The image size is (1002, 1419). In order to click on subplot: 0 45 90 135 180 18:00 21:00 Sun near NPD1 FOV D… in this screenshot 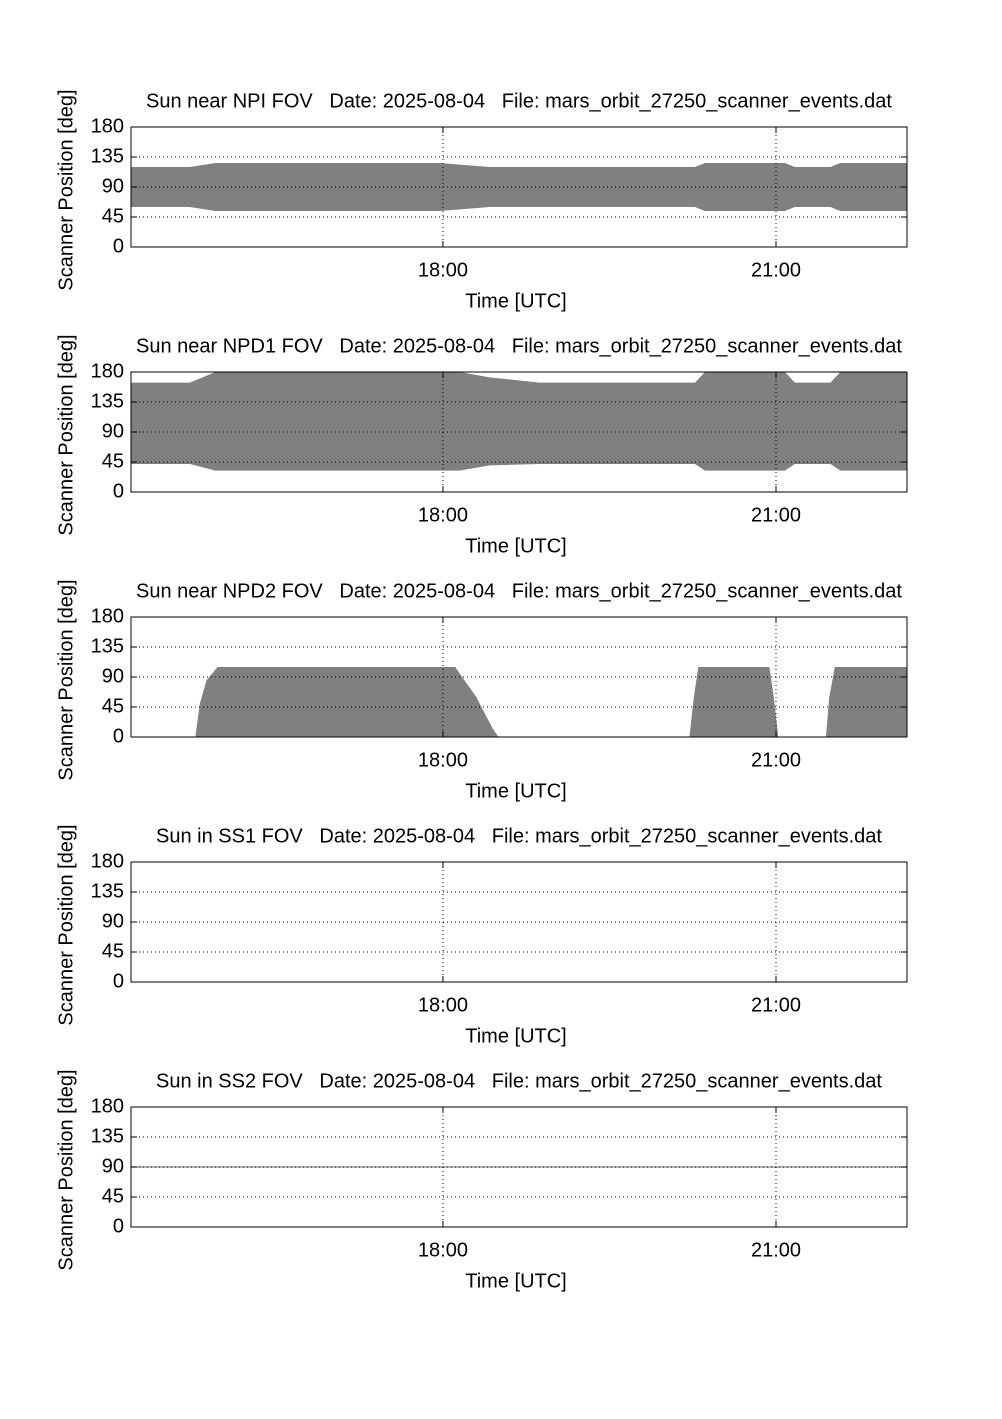, I will do `click(481, 445)`.